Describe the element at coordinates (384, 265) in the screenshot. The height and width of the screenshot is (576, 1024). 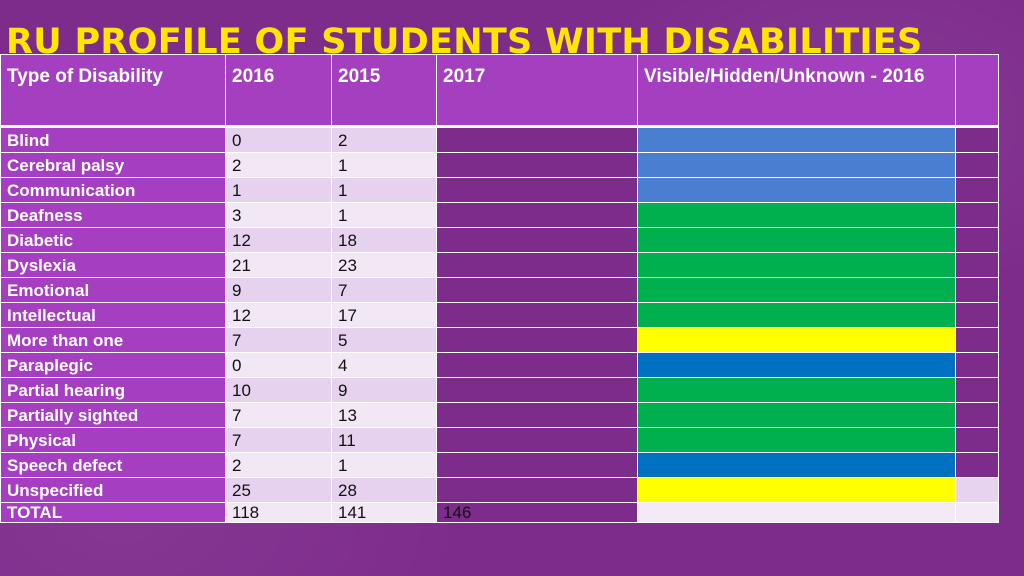
I see `cell-2015: 23` at that location.